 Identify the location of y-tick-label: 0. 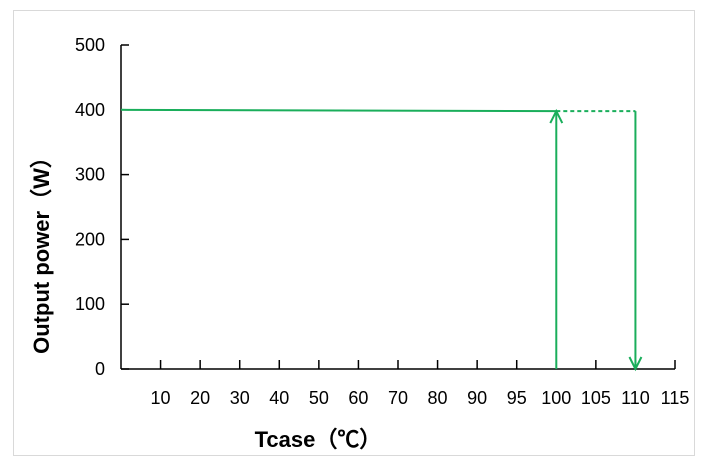
(100, 369).